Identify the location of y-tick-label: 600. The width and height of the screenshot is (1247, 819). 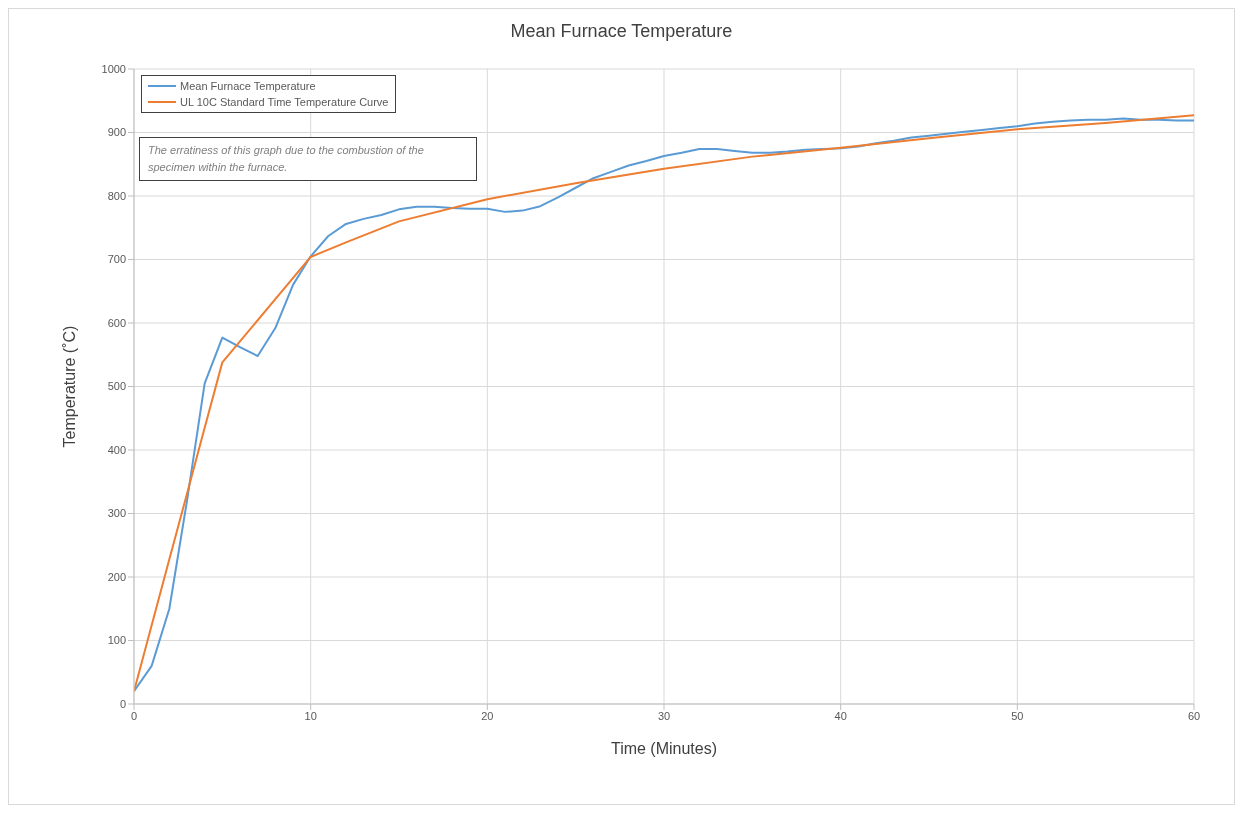
(116, 322).